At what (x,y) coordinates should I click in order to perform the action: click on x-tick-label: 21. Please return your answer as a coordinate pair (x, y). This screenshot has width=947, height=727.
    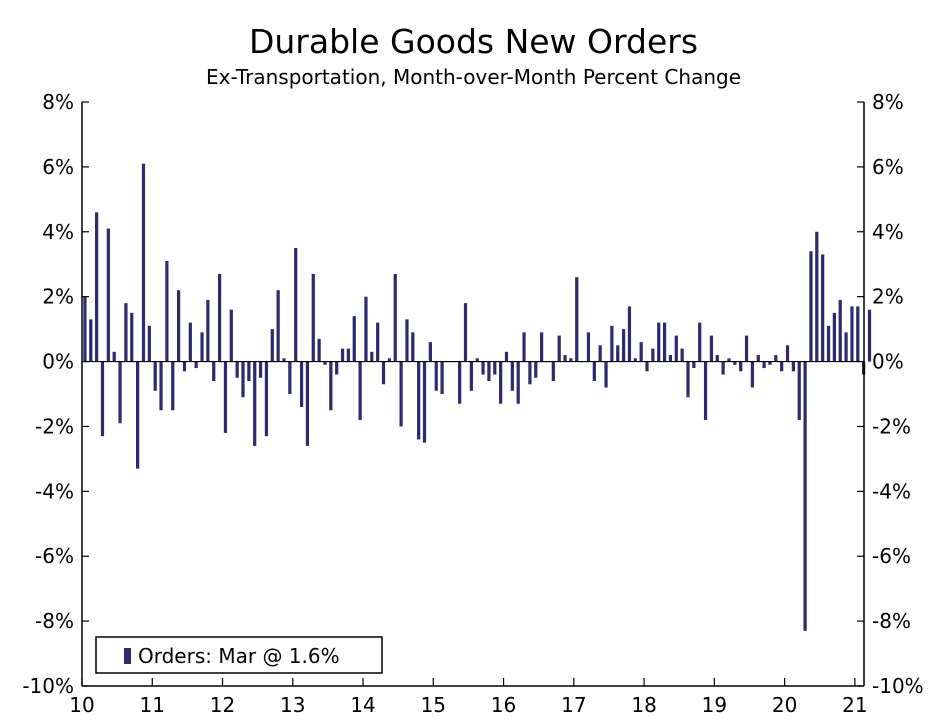
    Looking at the image, I should click on (854, 705).